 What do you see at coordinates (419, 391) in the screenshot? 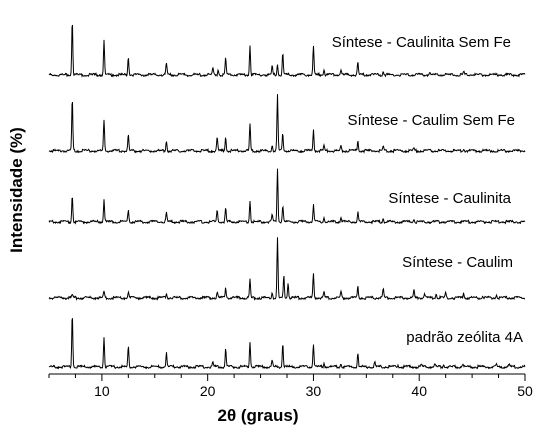
I see `x-tick-label: 40` at bounding box center [419, 391].